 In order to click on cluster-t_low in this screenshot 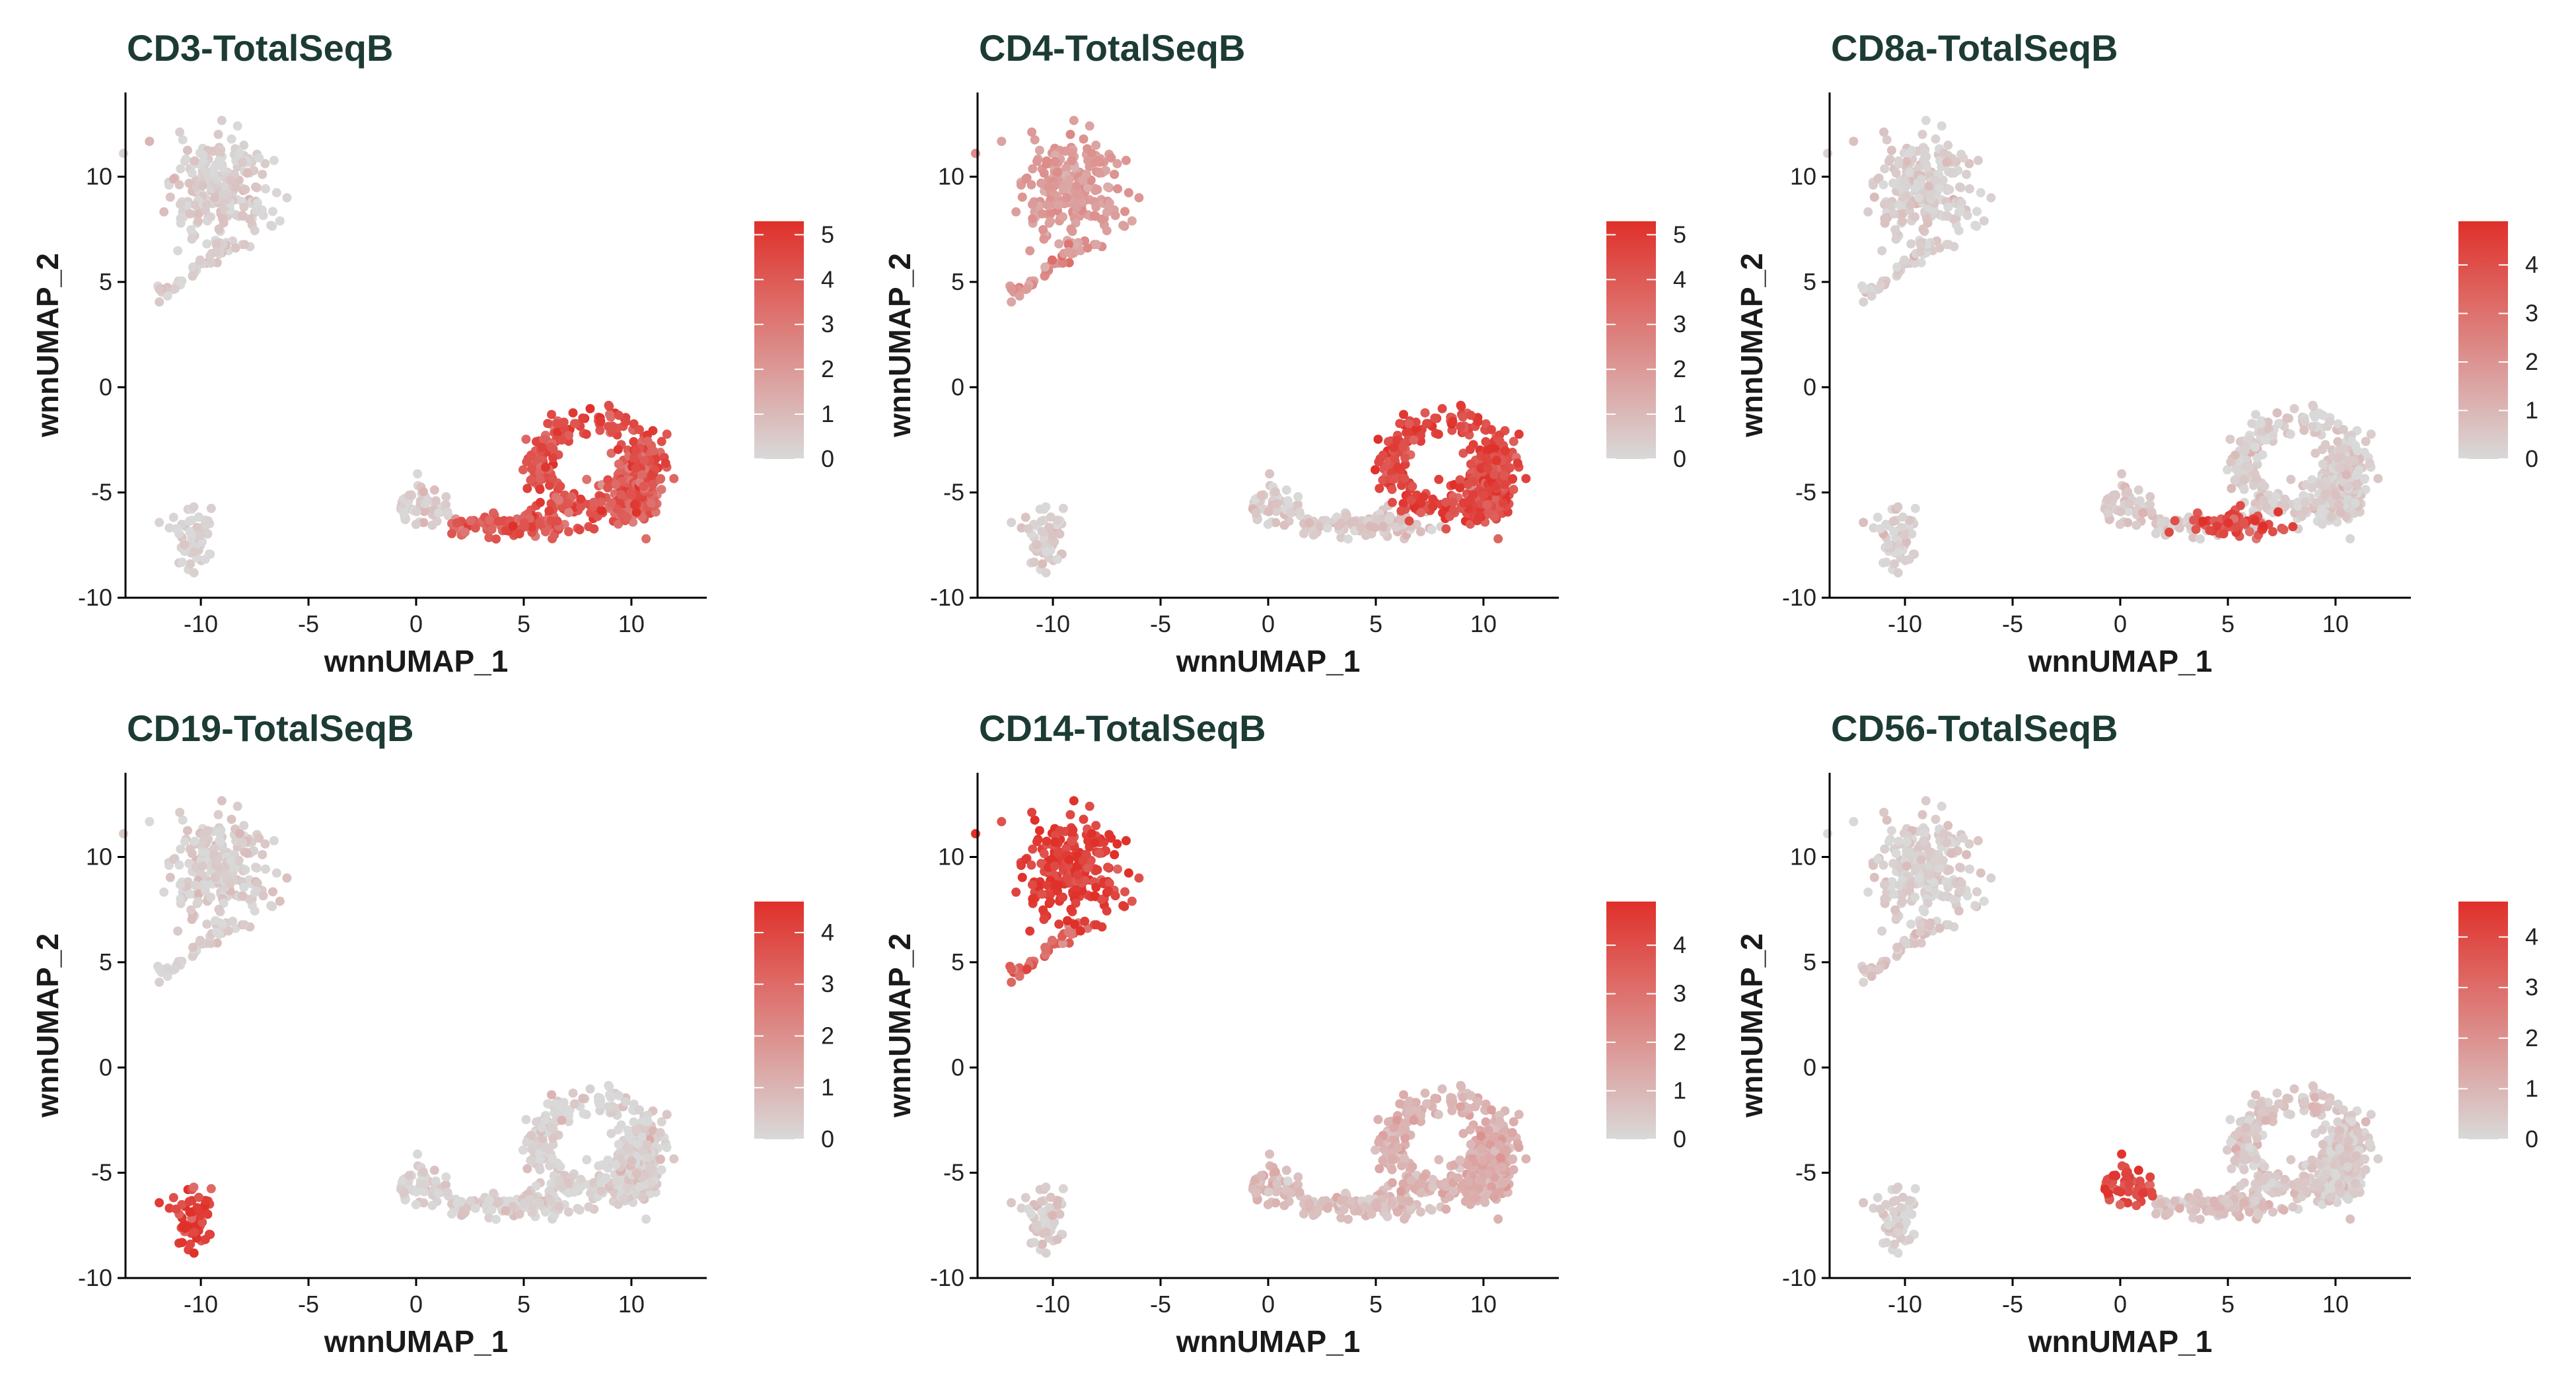, I will do `click(1354, 527)`.